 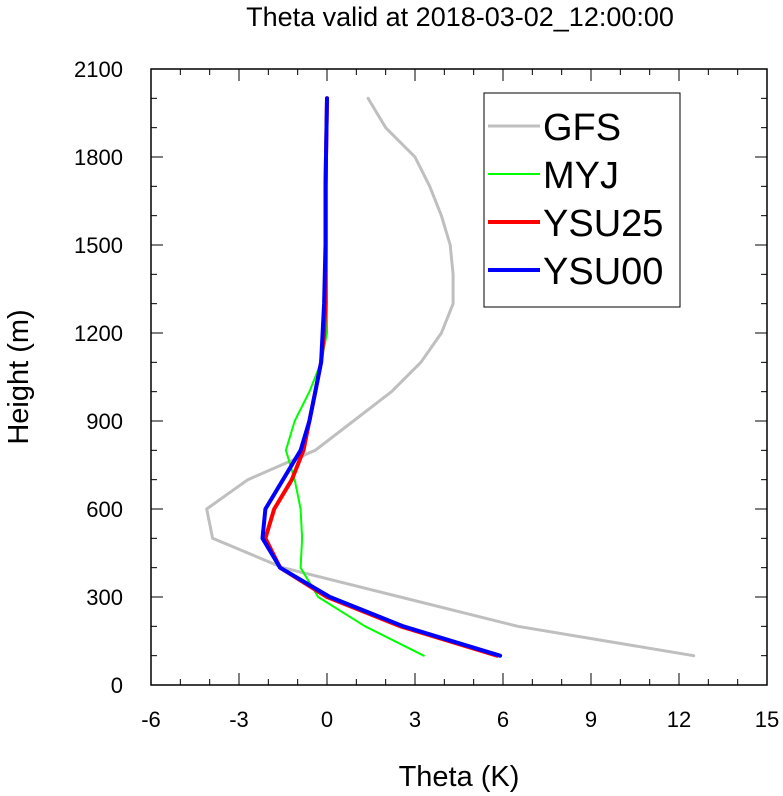 What do you see at coordinates (767, 719) in the screenshot?
I see `x-tick-label: 15` at bounding box center [767, 719].